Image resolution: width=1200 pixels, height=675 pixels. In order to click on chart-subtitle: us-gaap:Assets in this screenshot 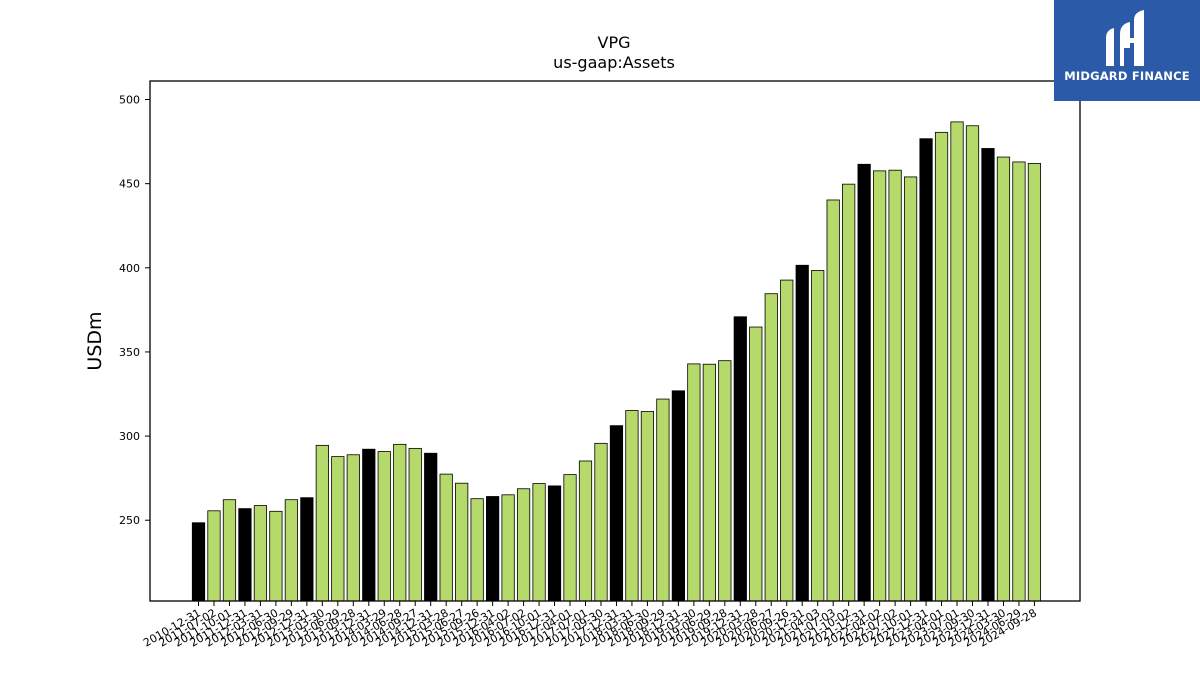, I will do `click(614, 62)`.